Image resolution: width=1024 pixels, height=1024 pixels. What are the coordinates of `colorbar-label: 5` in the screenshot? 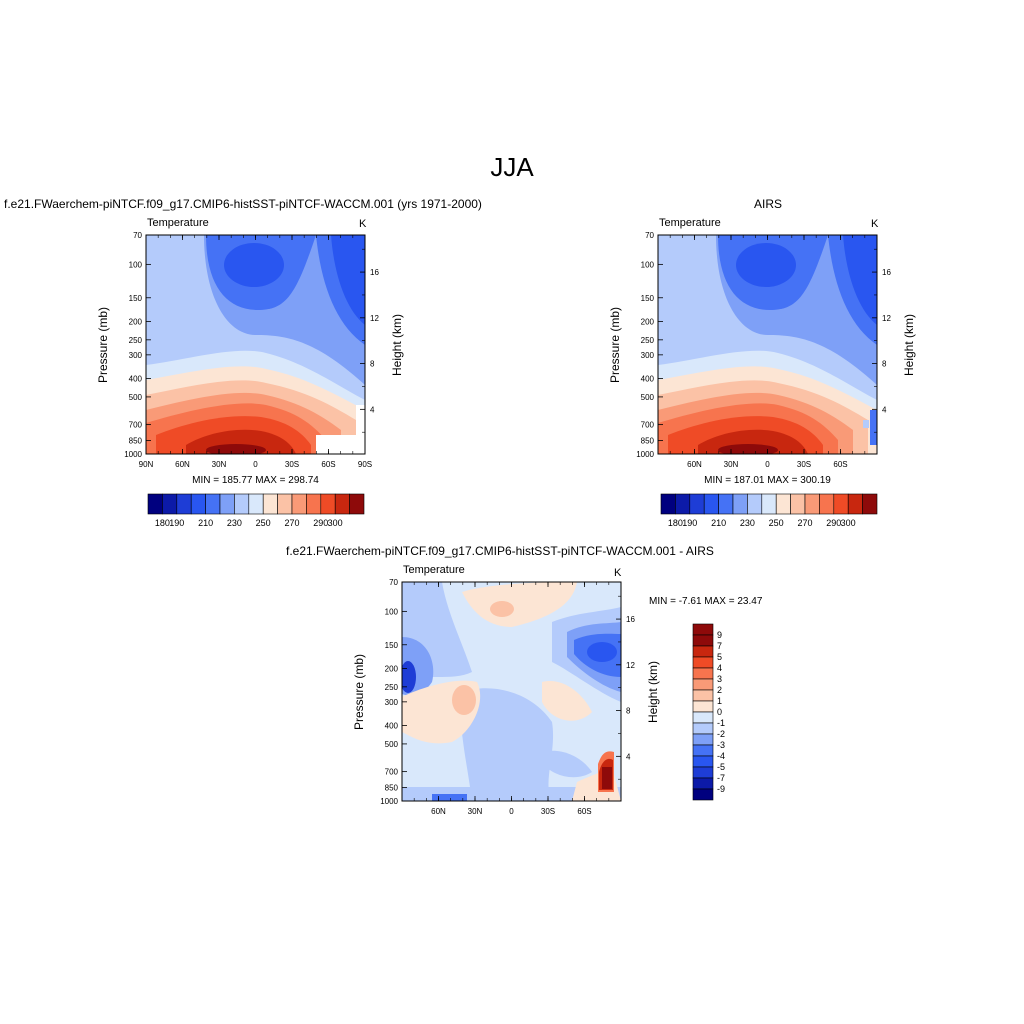 It's located at (719, 657).